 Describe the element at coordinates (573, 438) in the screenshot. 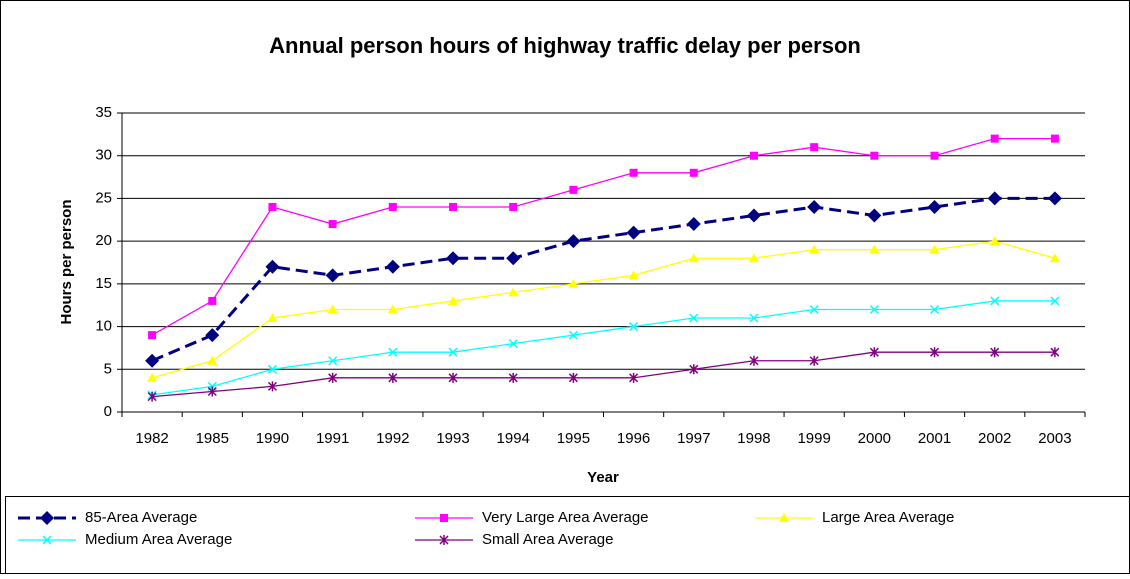

I see `x-tick-label: 1995` at that location.